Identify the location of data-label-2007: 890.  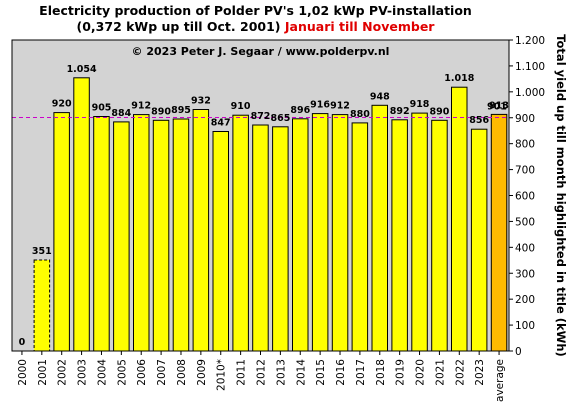
(161, 111).